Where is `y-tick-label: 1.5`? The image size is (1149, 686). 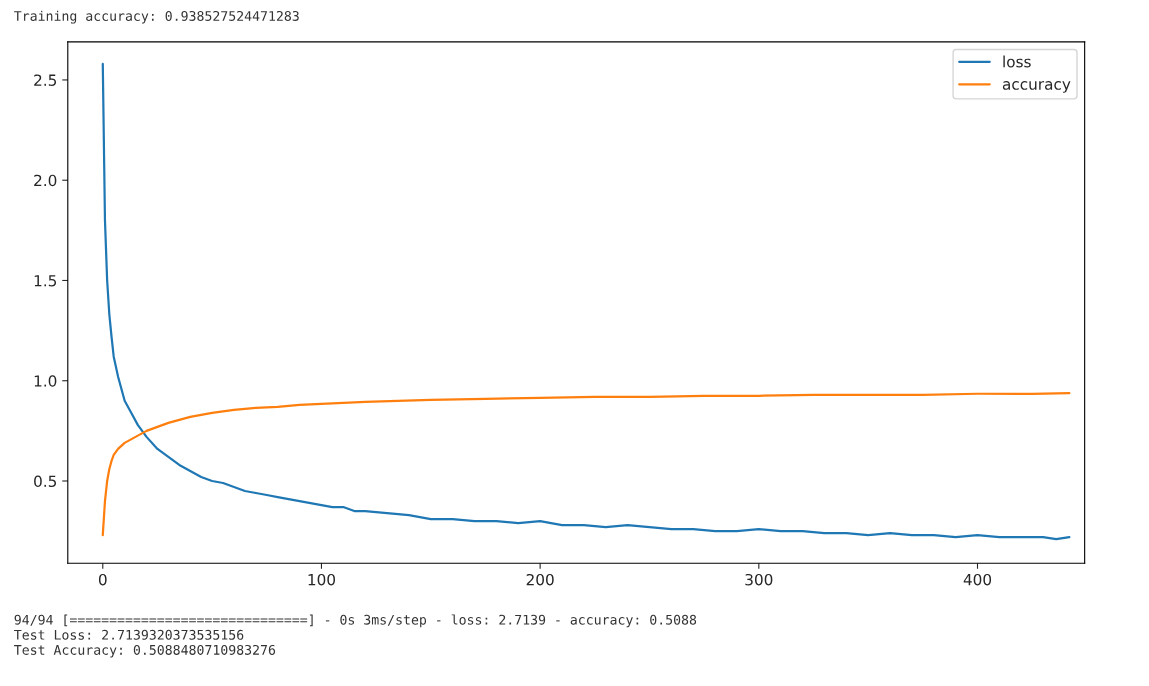
y-tick-label: 1.5 is located at coordinates (45, 281).